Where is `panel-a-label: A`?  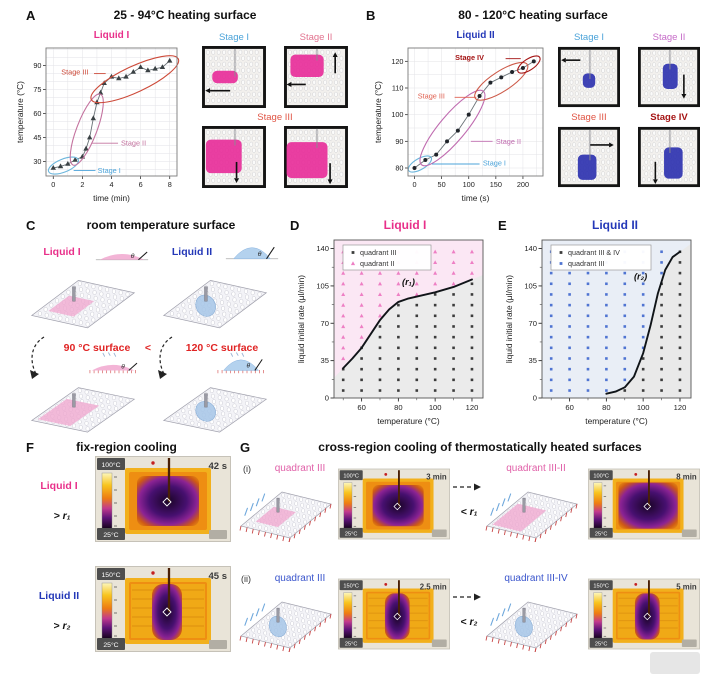
panel-a-label: A is located at coordinates (31, 15).